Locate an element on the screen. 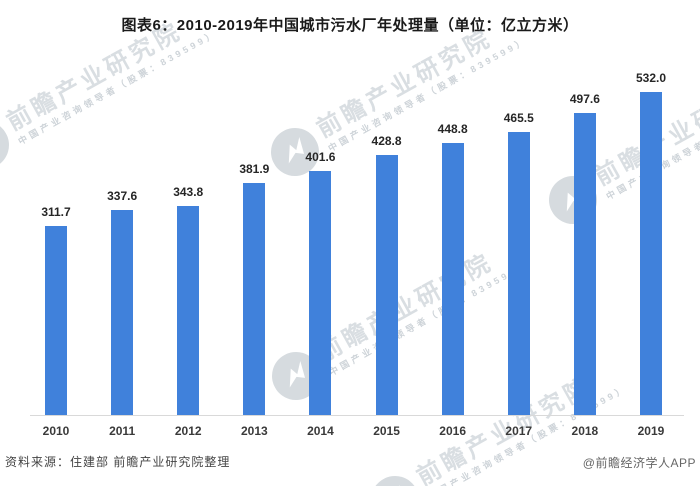  bar-2011 is located at coordinates (122, 312).